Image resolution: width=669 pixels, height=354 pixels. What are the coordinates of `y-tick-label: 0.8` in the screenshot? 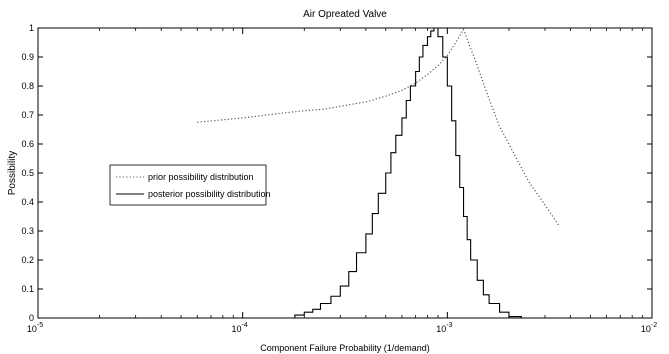 It's located at (27, 86).